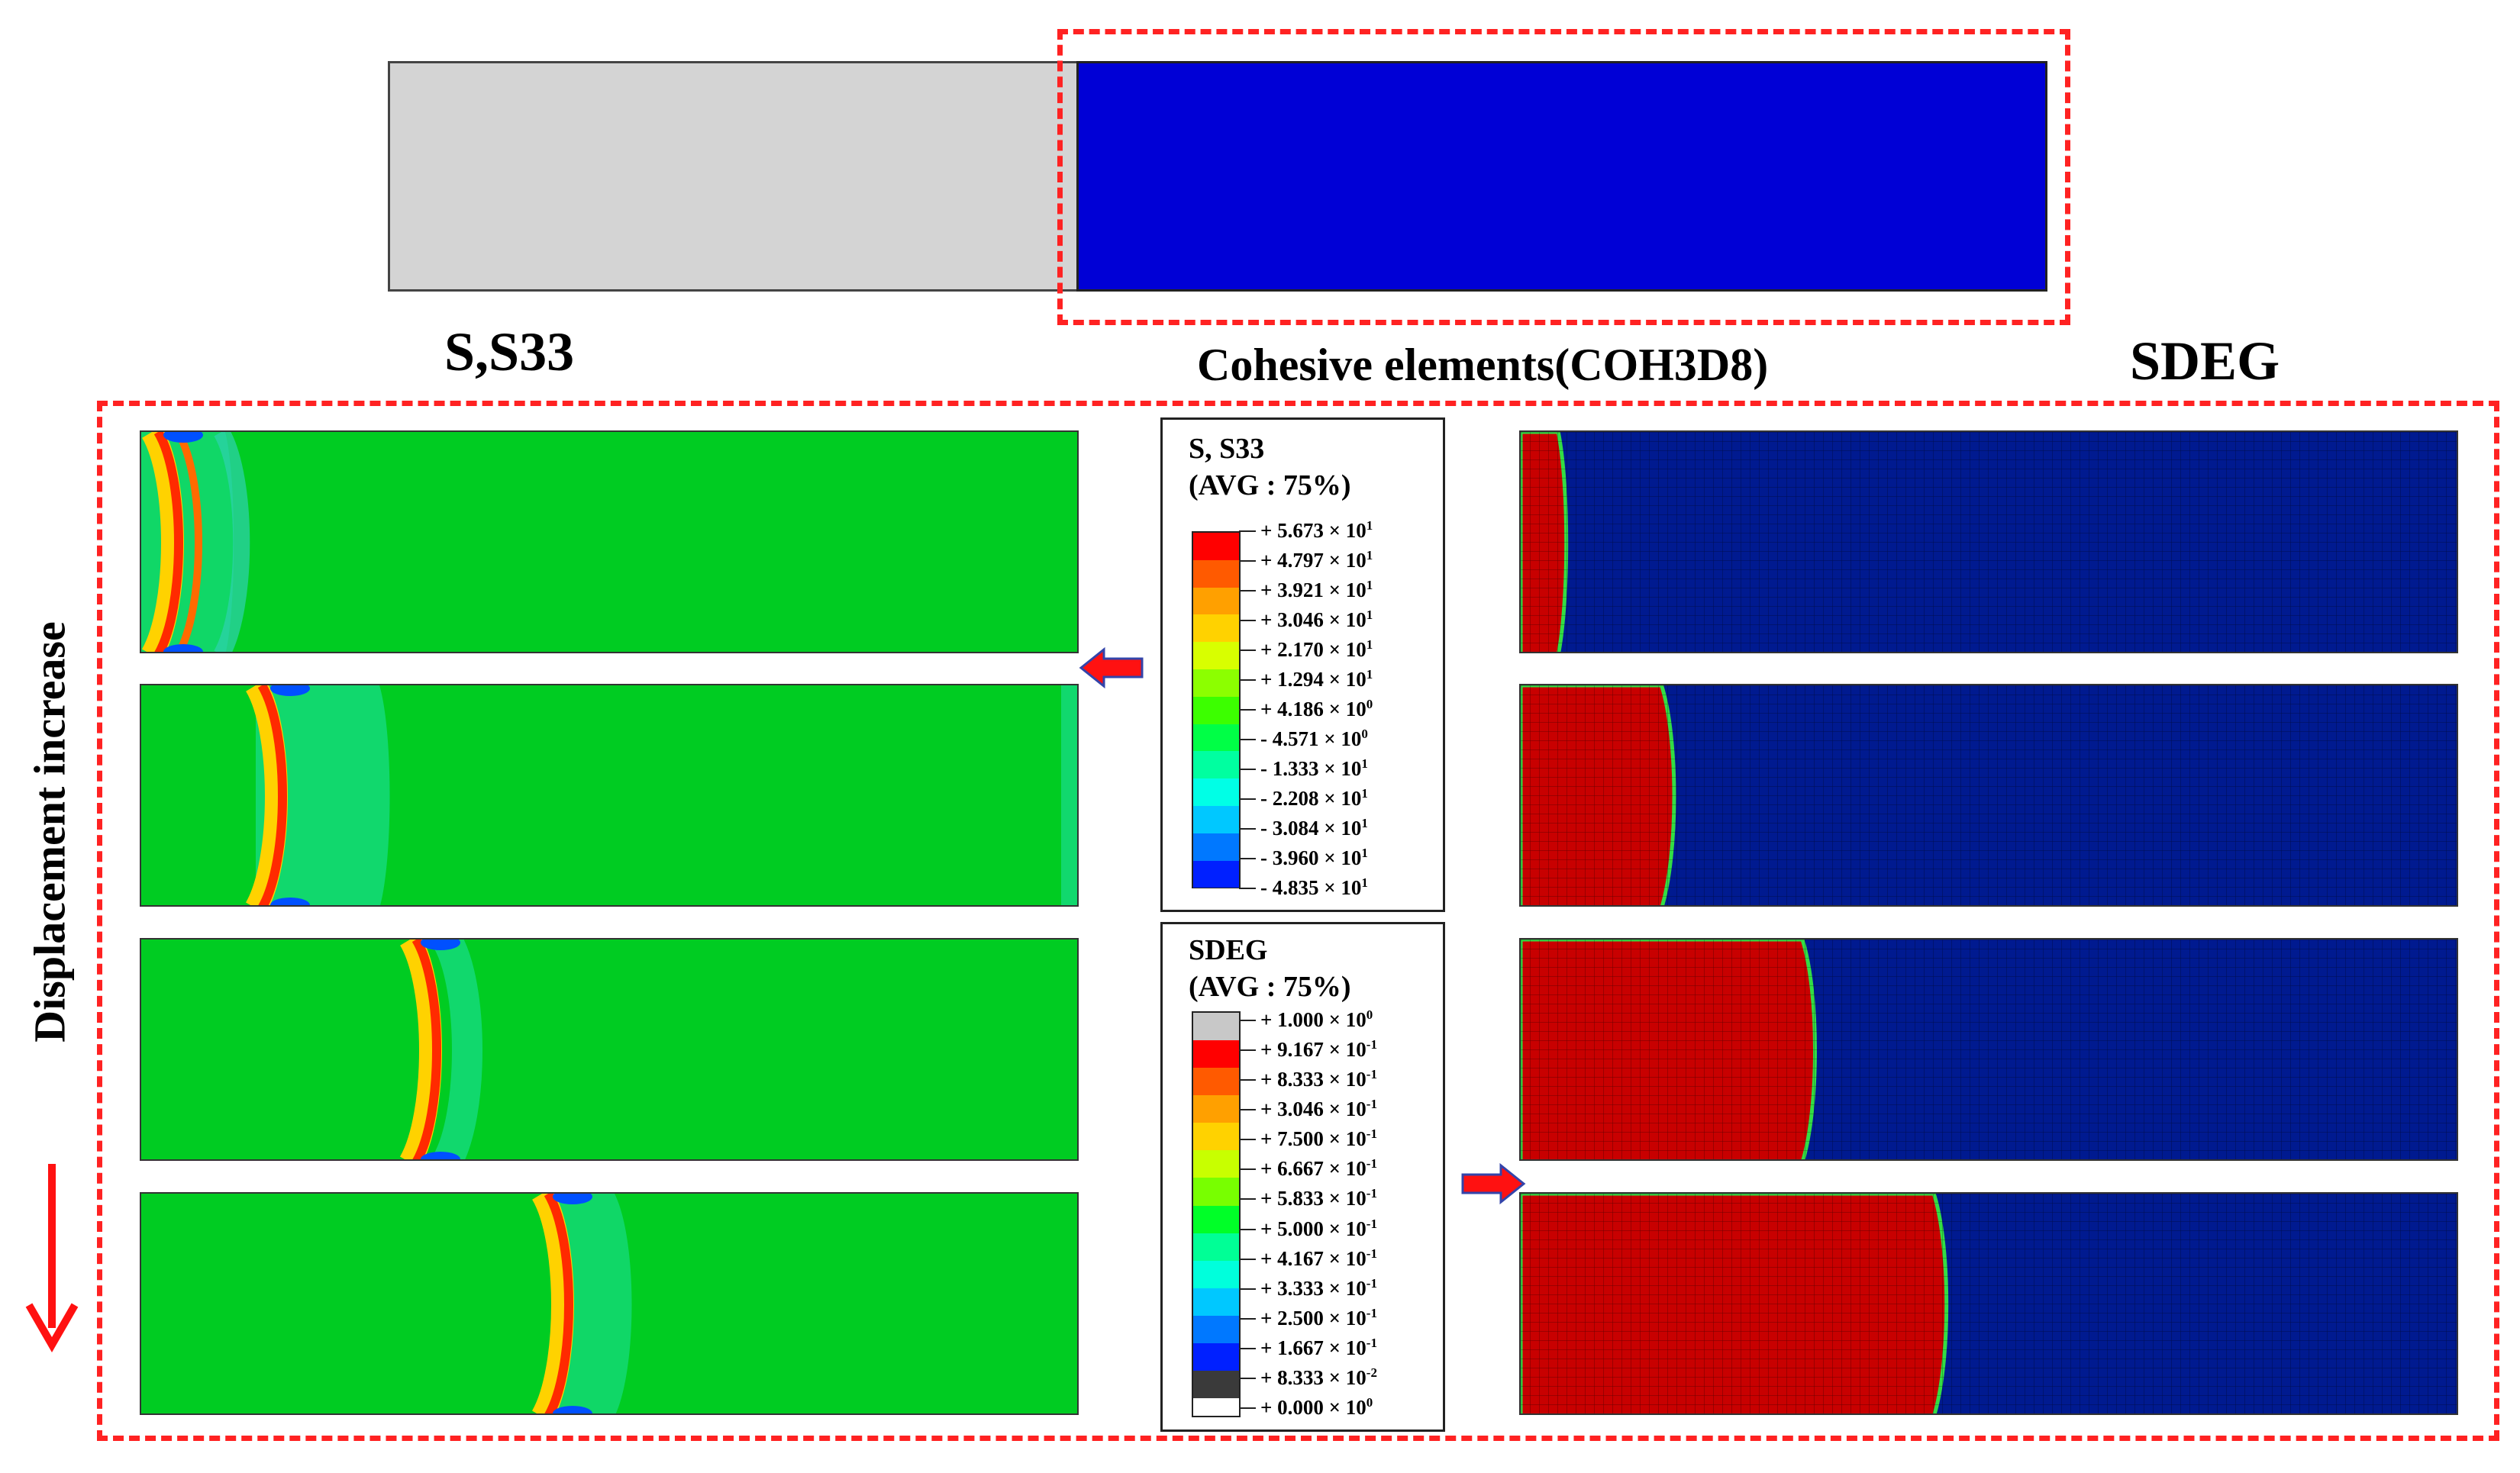 The image size is (2520, 1473). Describe the element at coordinates (1318, 1109) in the screenshot. I see `legend-value-label: + 3.046 × 10-1` at that location.